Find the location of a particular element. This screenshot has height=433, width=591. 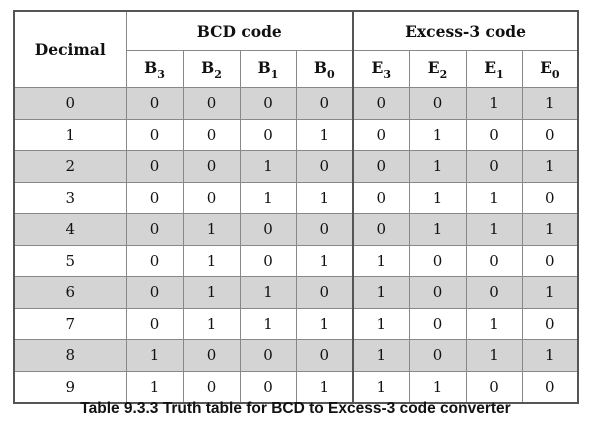

bit-header-b3: B3 is located at coordinates (154, 69).